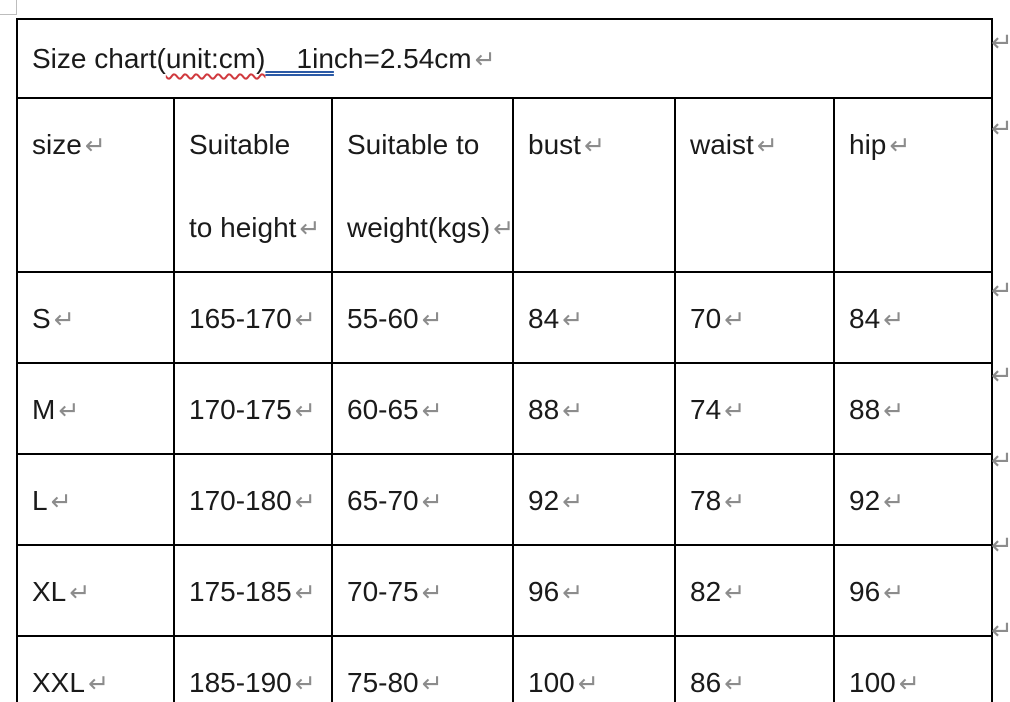  What do you see at coordinates (95, 408) in the screenshot?
I see `cell-size: M ↵` at bounding box center [95, 408].